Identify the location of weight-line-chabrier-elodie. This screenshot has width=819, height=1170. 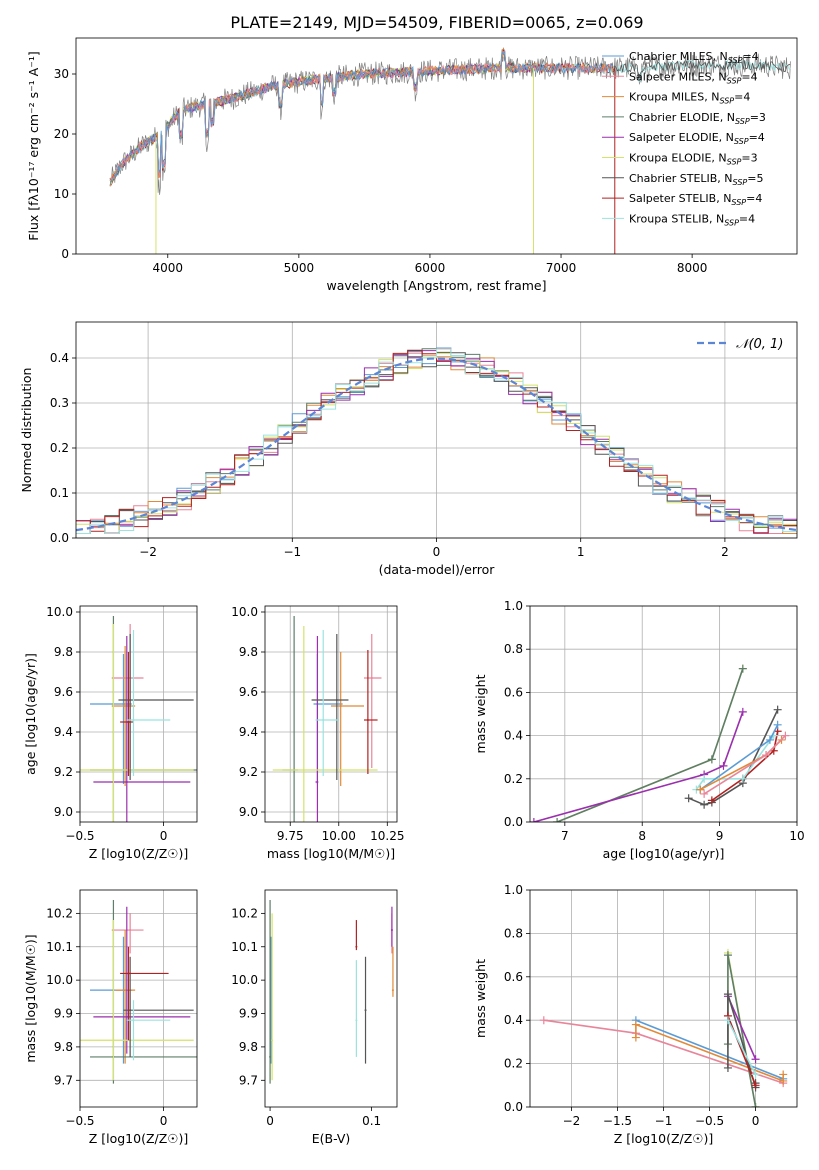
(742, 1030).